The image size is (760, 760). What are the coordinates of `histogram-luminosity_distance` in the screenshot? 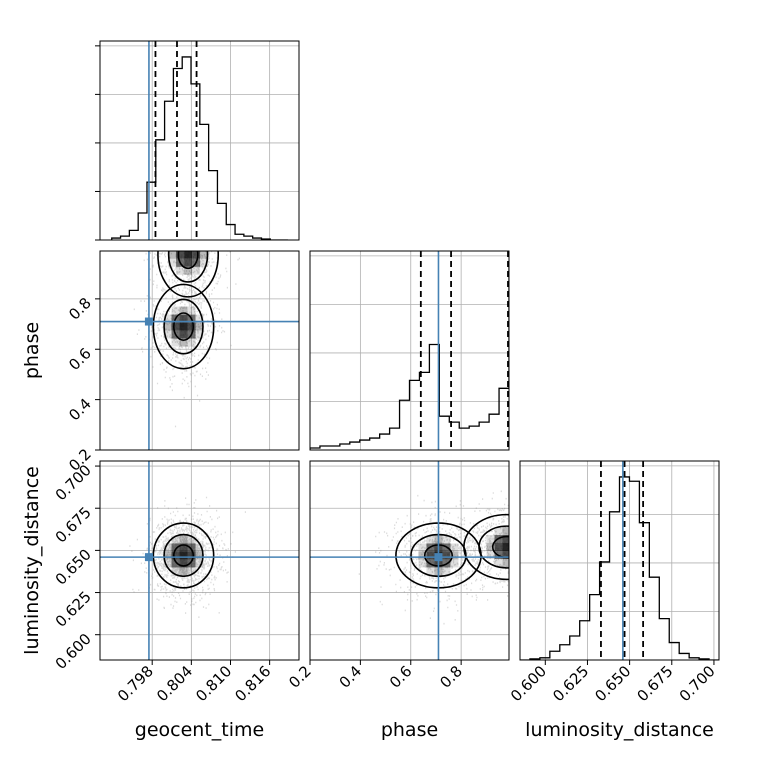 It's located at (619, 560).